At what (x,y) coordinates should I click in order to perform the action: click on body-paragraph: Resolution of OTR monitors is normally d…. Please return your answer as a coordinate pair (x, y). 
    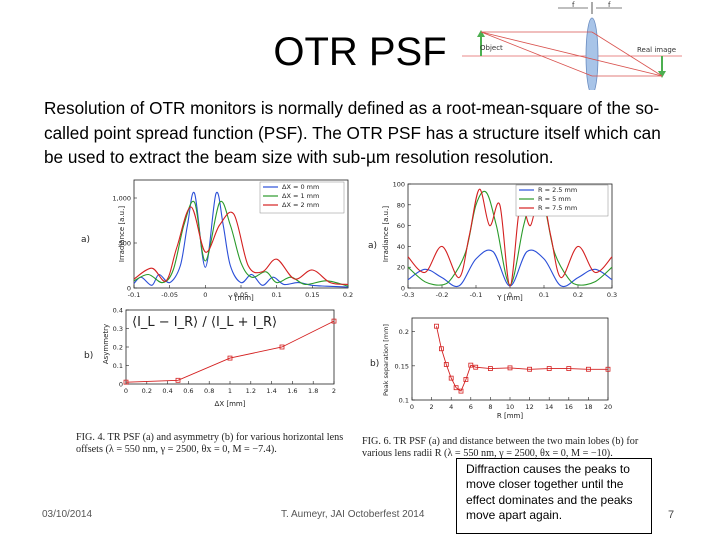
    Looking at the image, I should click on (352, 132).